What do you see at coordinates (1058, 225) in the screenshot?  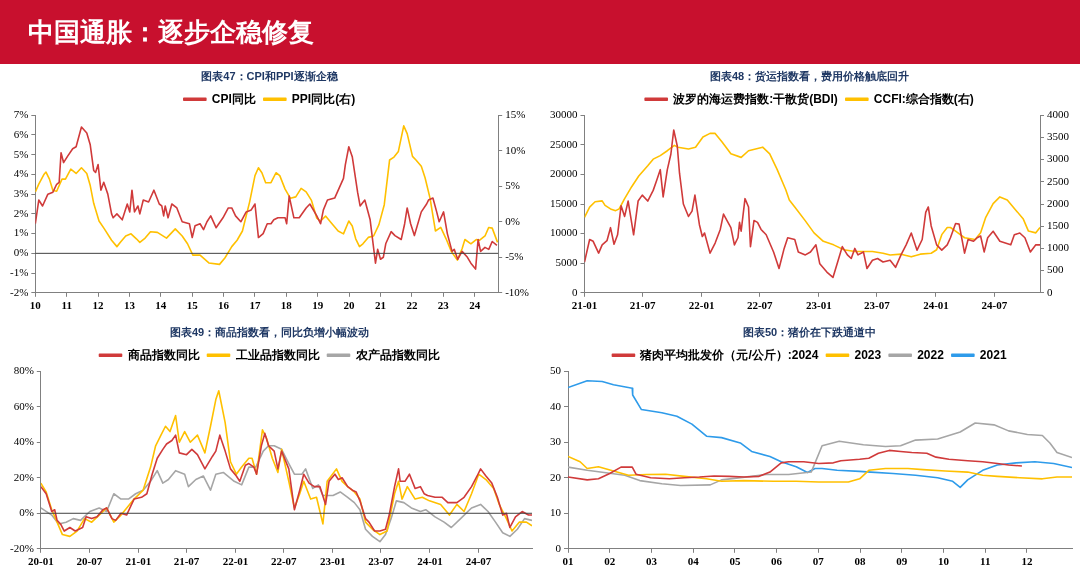 I see `y2-tick-label: 1500` at bounding box center [1058, 225].